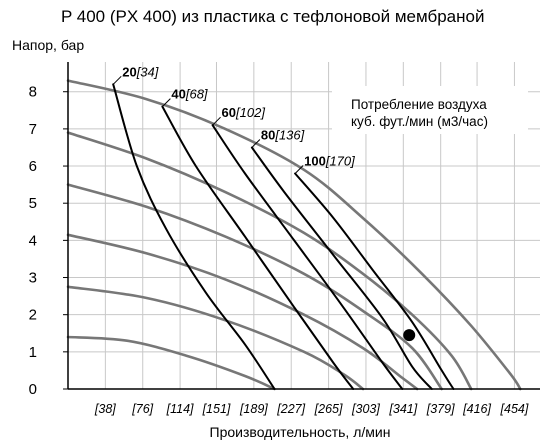 The height and width of the screenshot is (445, 553). What do you see at coordinates (253, 409) in the screenshot?
I see `x-tick-label: [189]` at bounding box center [253, 409].